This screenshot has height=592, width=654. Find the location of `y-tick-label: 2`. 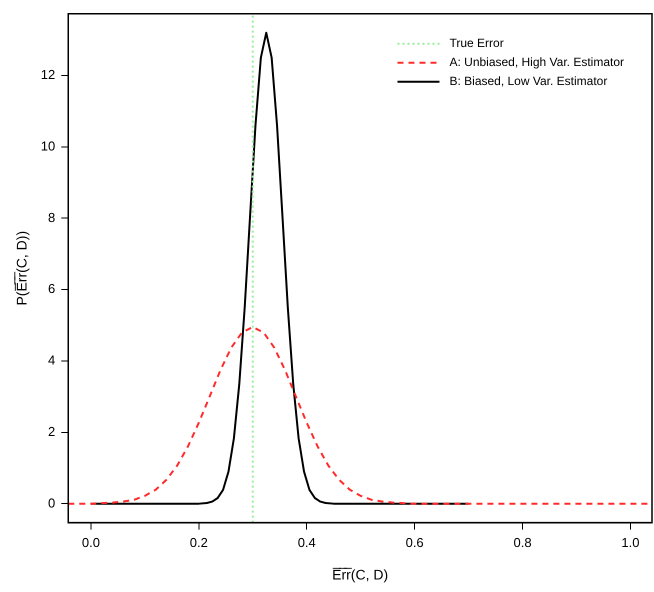

y-tick-label: 2 is located at coordinates (52, 431).